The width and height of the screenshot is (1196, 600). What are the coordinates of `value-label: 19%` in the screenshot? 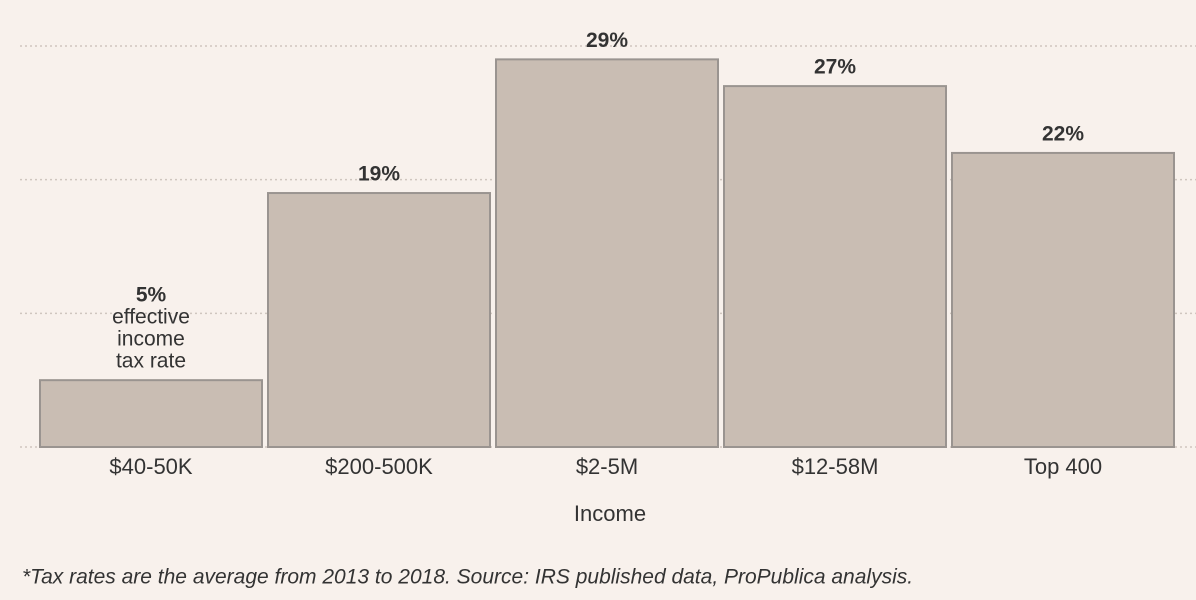 It's located at (379, 174).